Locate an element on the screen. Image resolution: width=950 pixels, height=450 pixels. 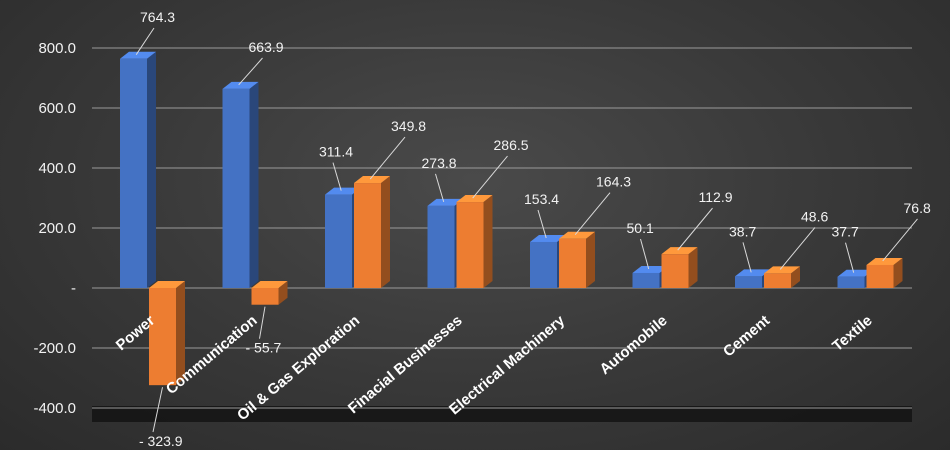
category-label: Automobile is located at coordinates (633, 345).